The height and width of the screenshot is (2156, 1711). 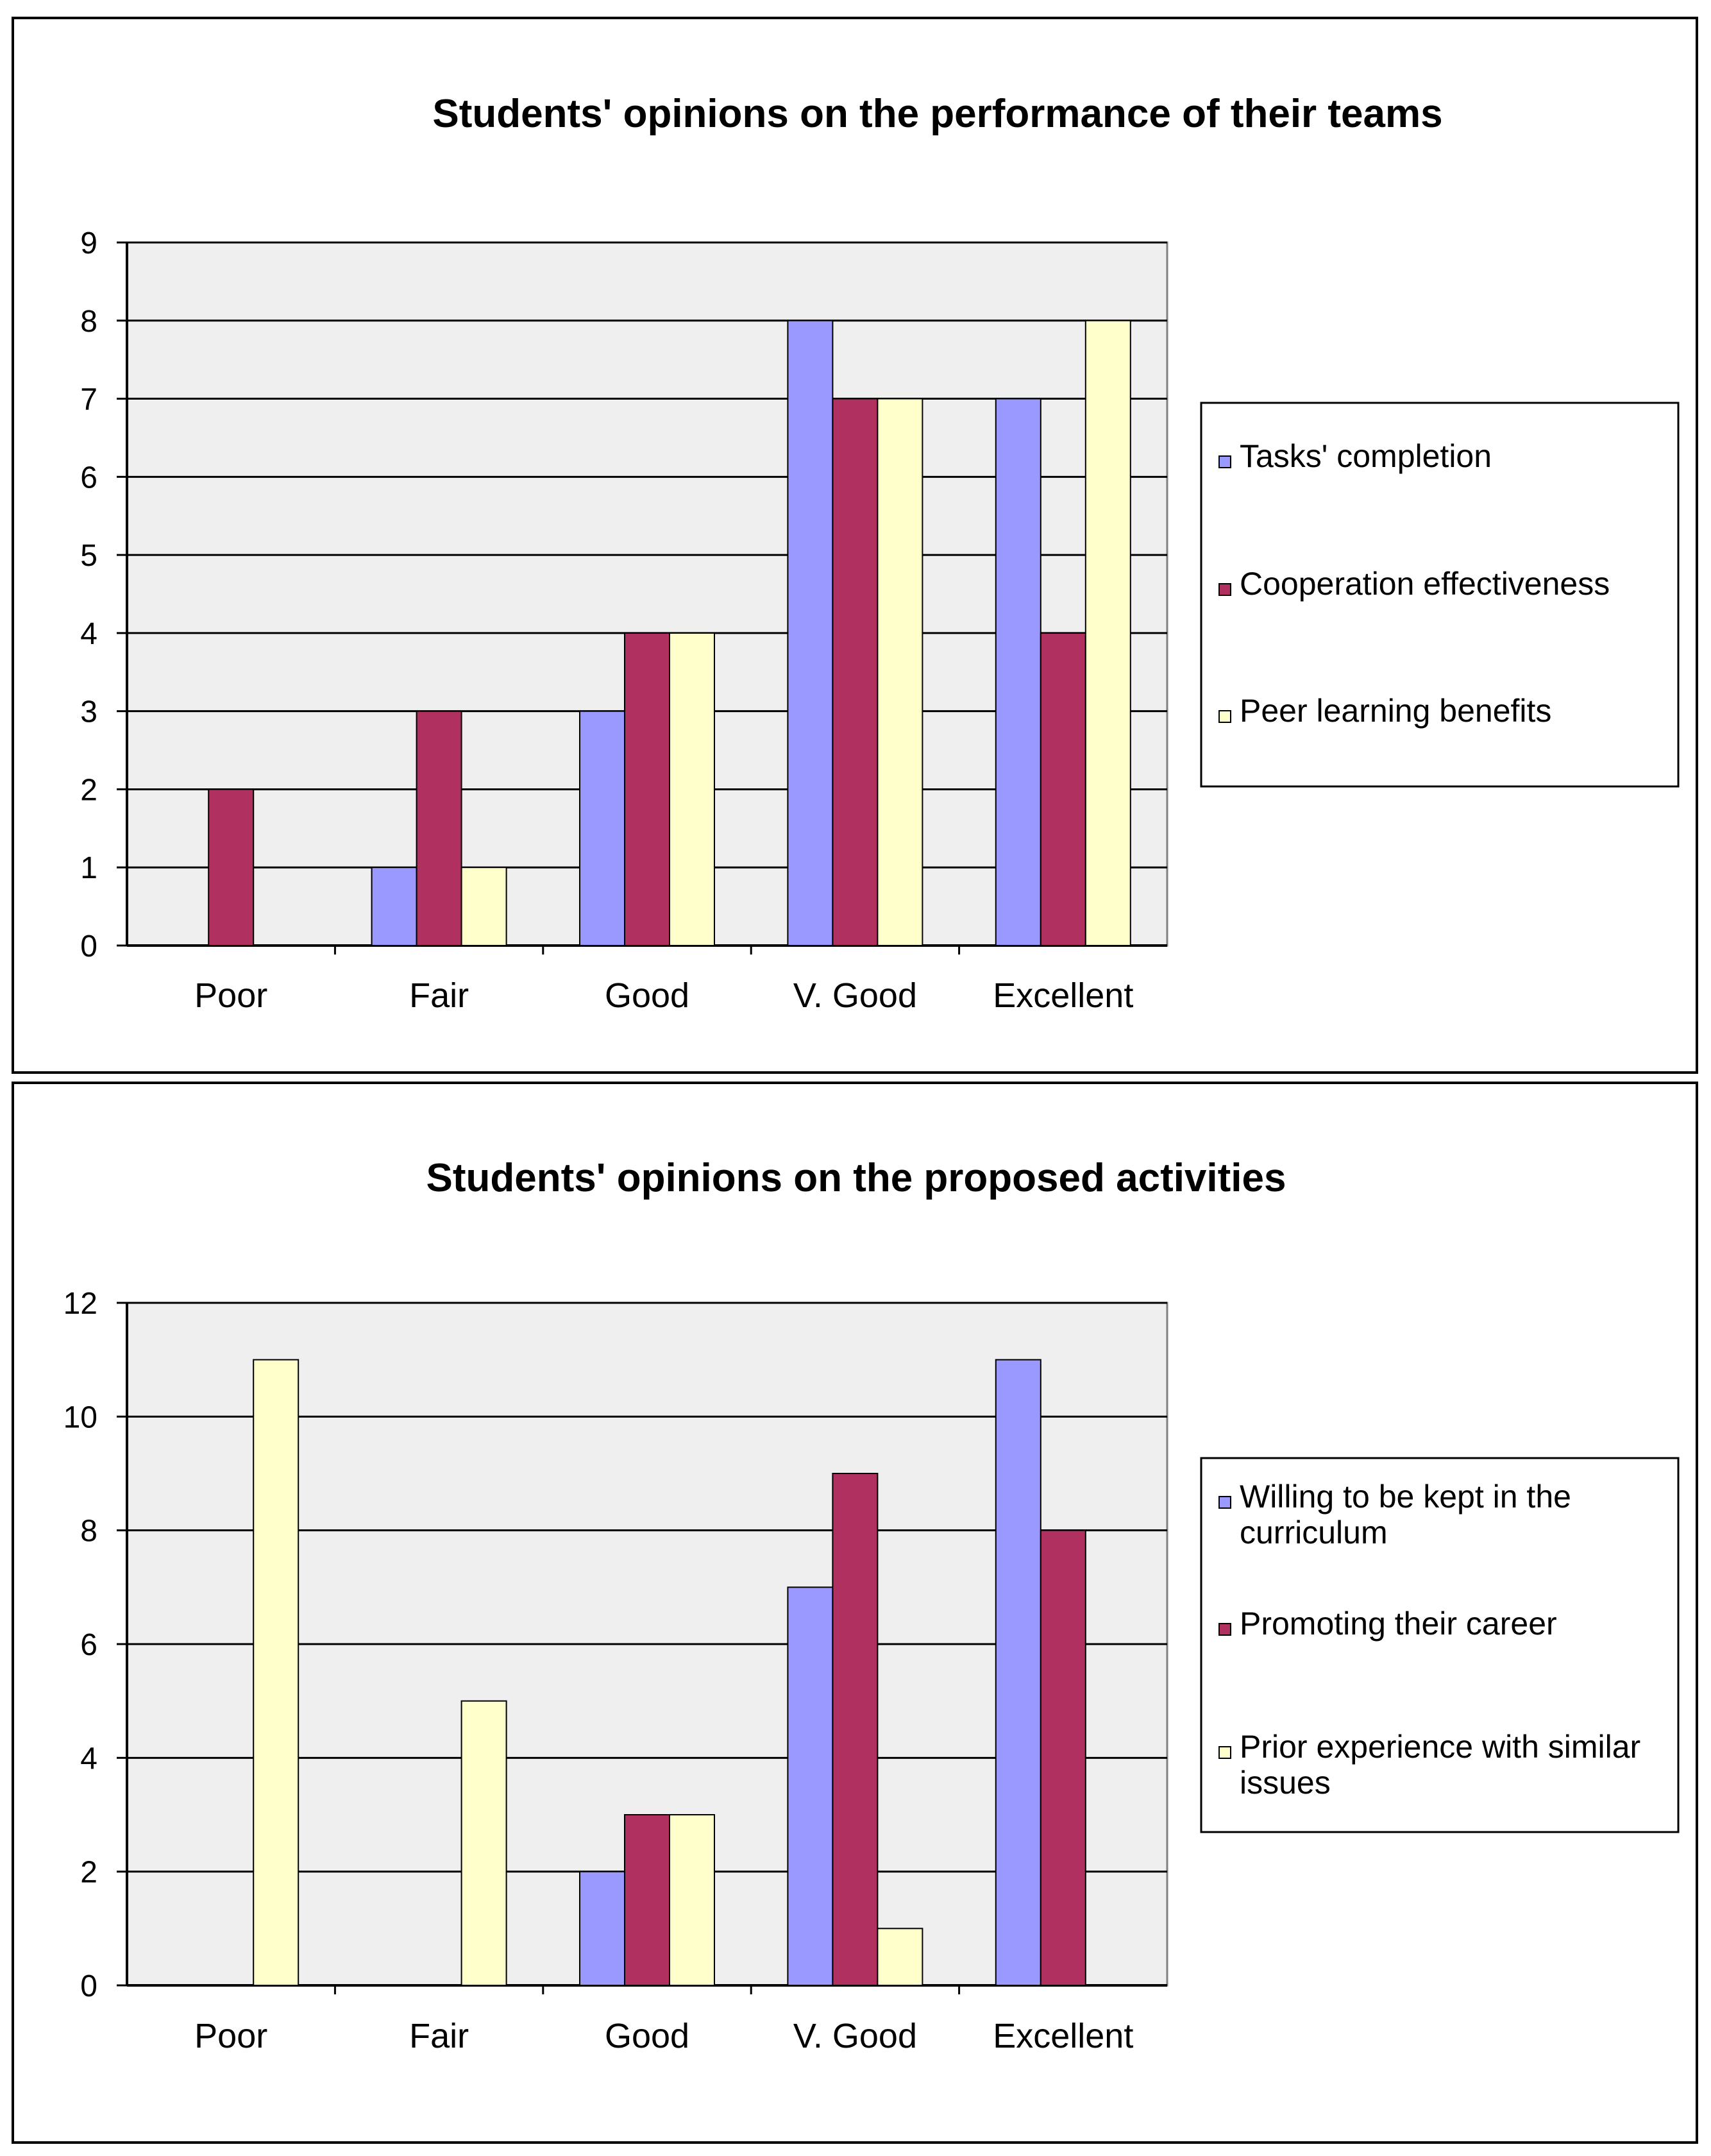 I want to click on legend-label-3: Peer learning benefits, so click(x=1395, y=711).